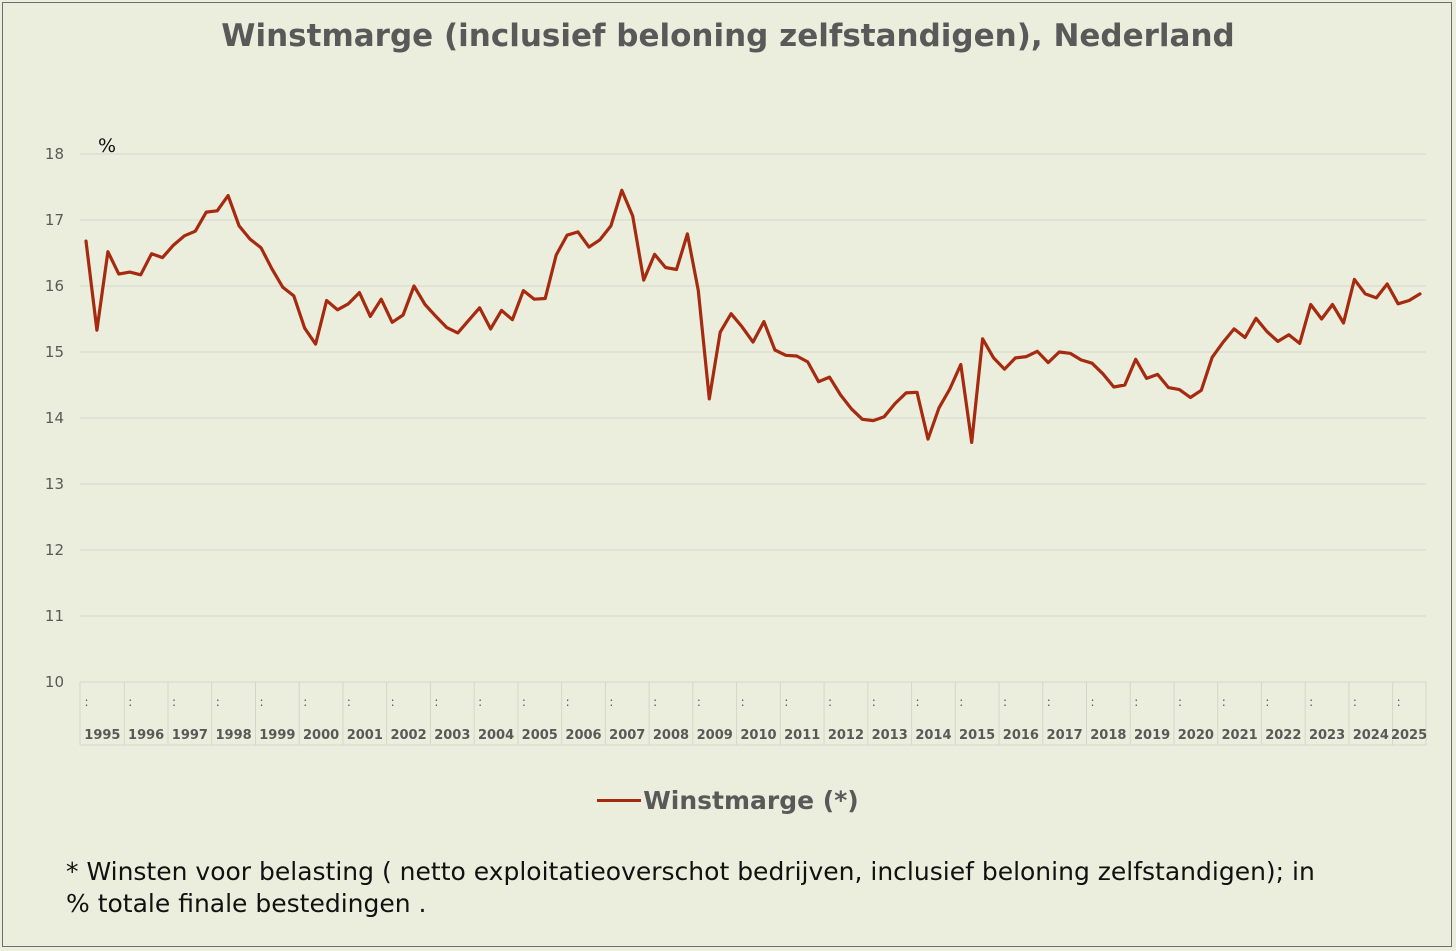 The width and height of the screenshot is (1456, 951). I want to click on y-tick-label: 13, so click(54, 484).